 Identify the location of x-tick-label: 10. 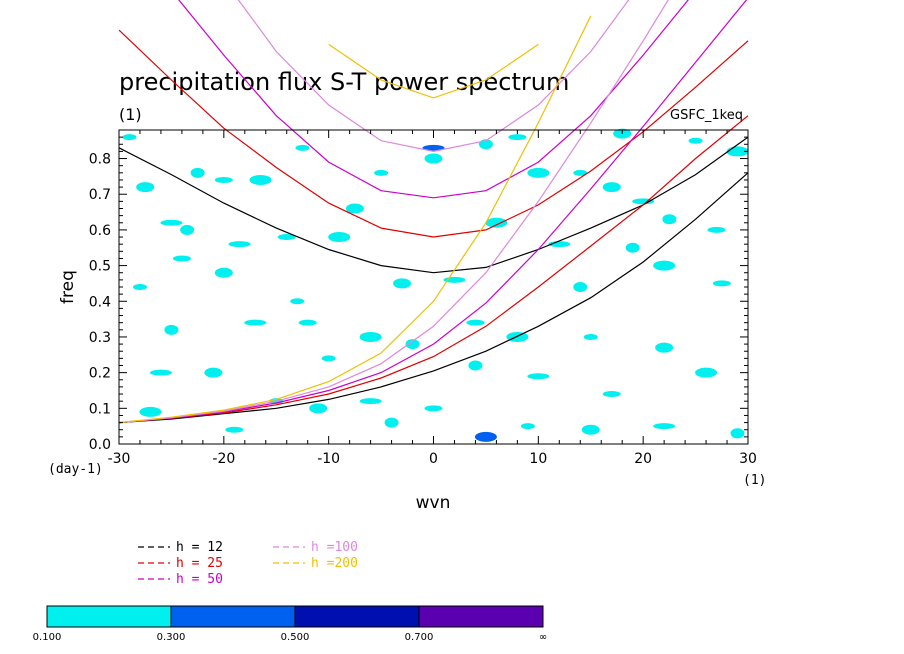
(538, 459).